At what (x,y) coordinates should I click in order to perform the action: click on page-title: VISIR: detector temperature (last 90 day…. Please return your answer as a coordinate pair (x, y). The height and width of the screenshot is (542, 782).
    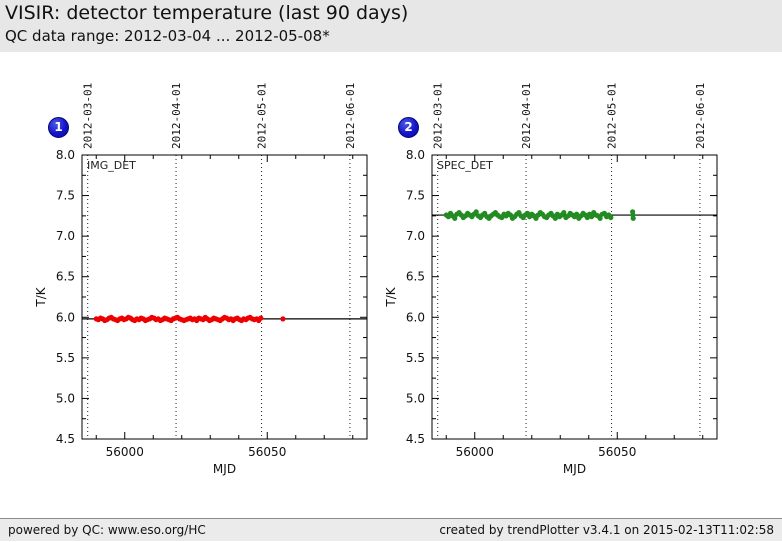
    Looking at the image, I should click on (207, 13).